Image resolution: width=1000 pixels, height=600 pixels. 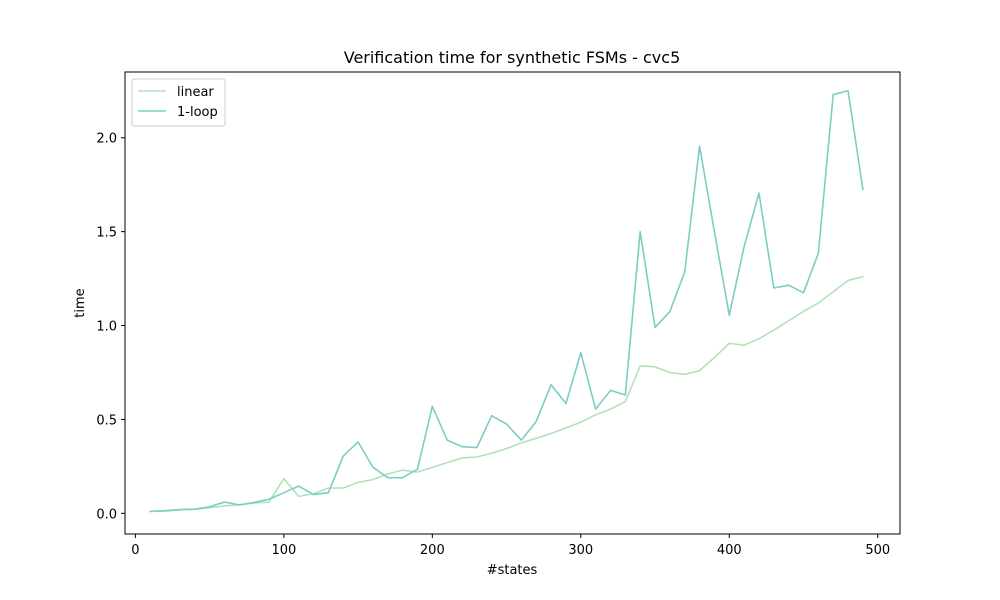 I want to click on legend-label: 1-loop, so click(x=197, y=112).